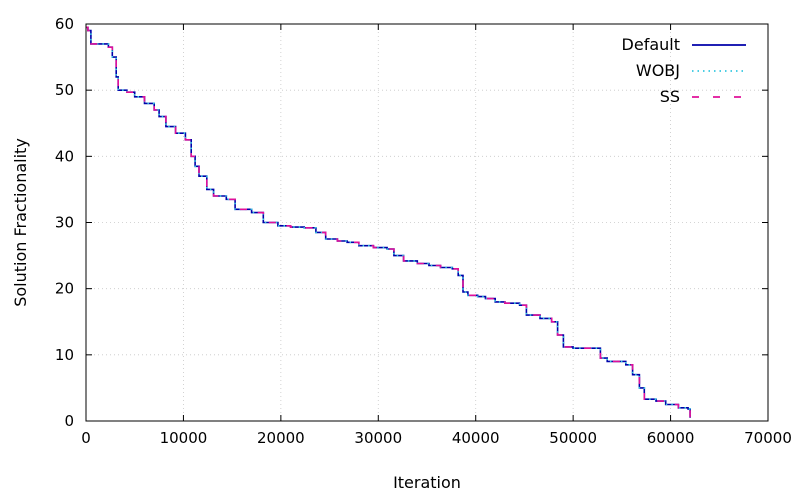 The width and height of the screenshot is (800, 500). I want to click on y-tick-label: 30, so click(64, 223).